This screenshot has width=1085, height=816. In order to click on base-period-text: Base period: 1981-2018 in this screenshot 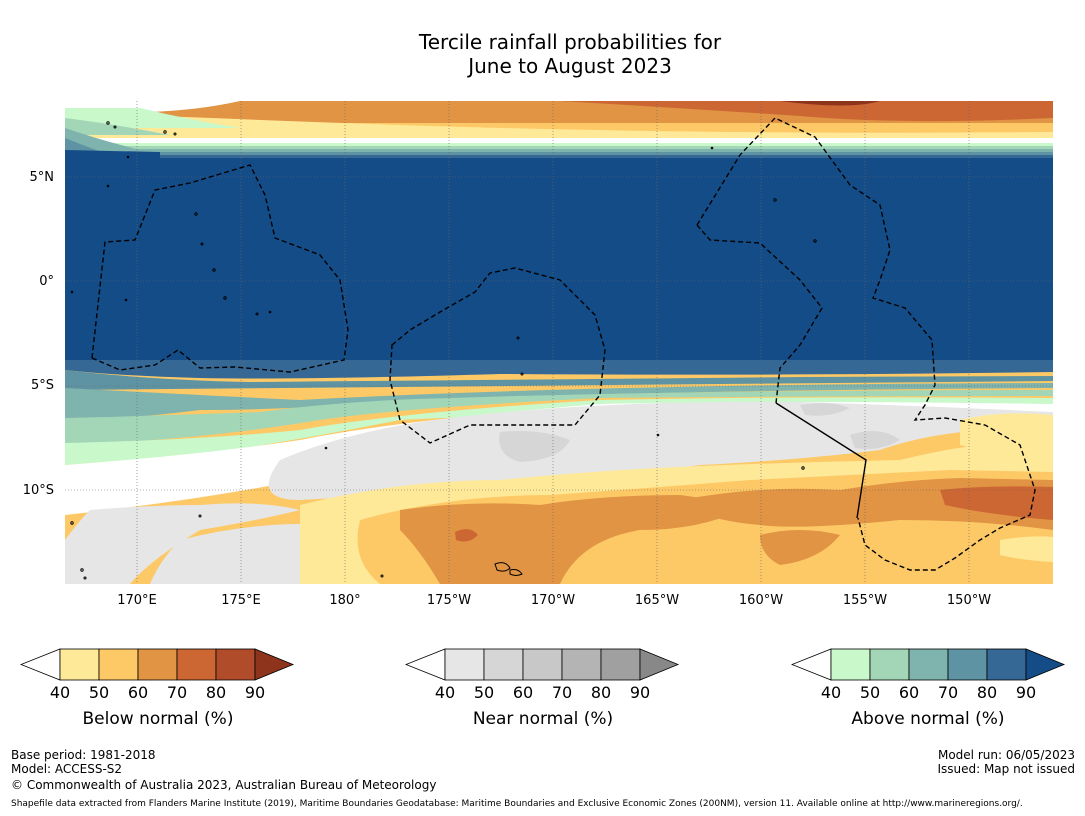, I will do `click(83, 755)`.